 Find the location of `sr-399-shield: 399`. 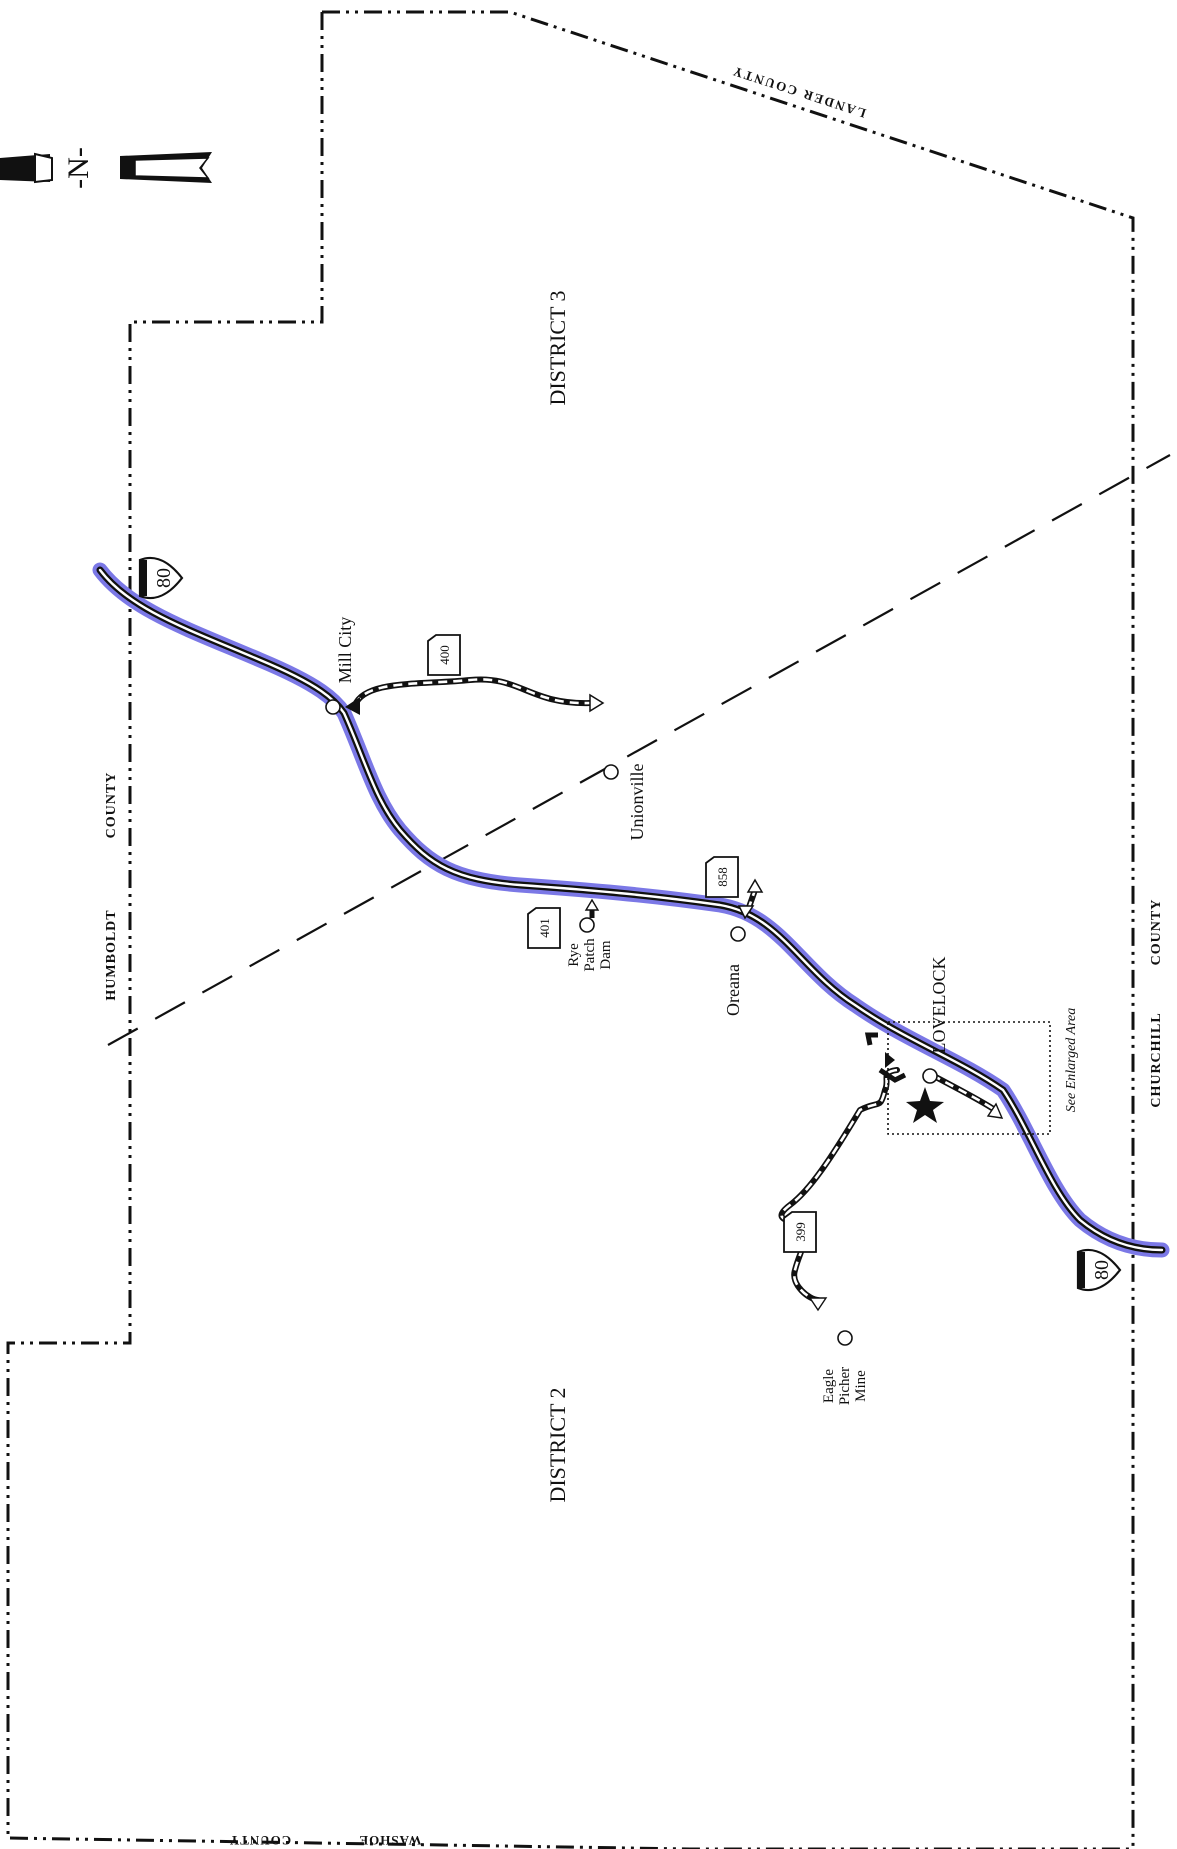

sr-399-shield: 399 is located at coordinates (800, 1232).